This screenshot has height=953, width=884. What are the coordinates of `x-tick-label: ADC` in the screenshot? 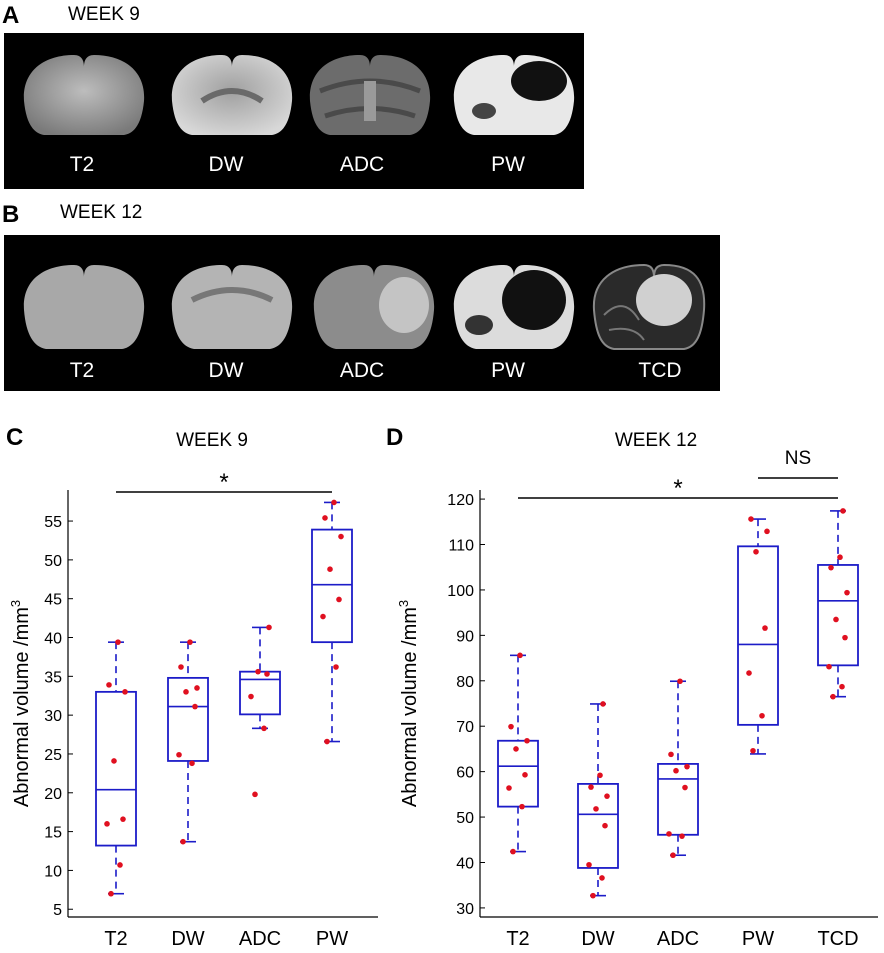 It's located at (260, 939).